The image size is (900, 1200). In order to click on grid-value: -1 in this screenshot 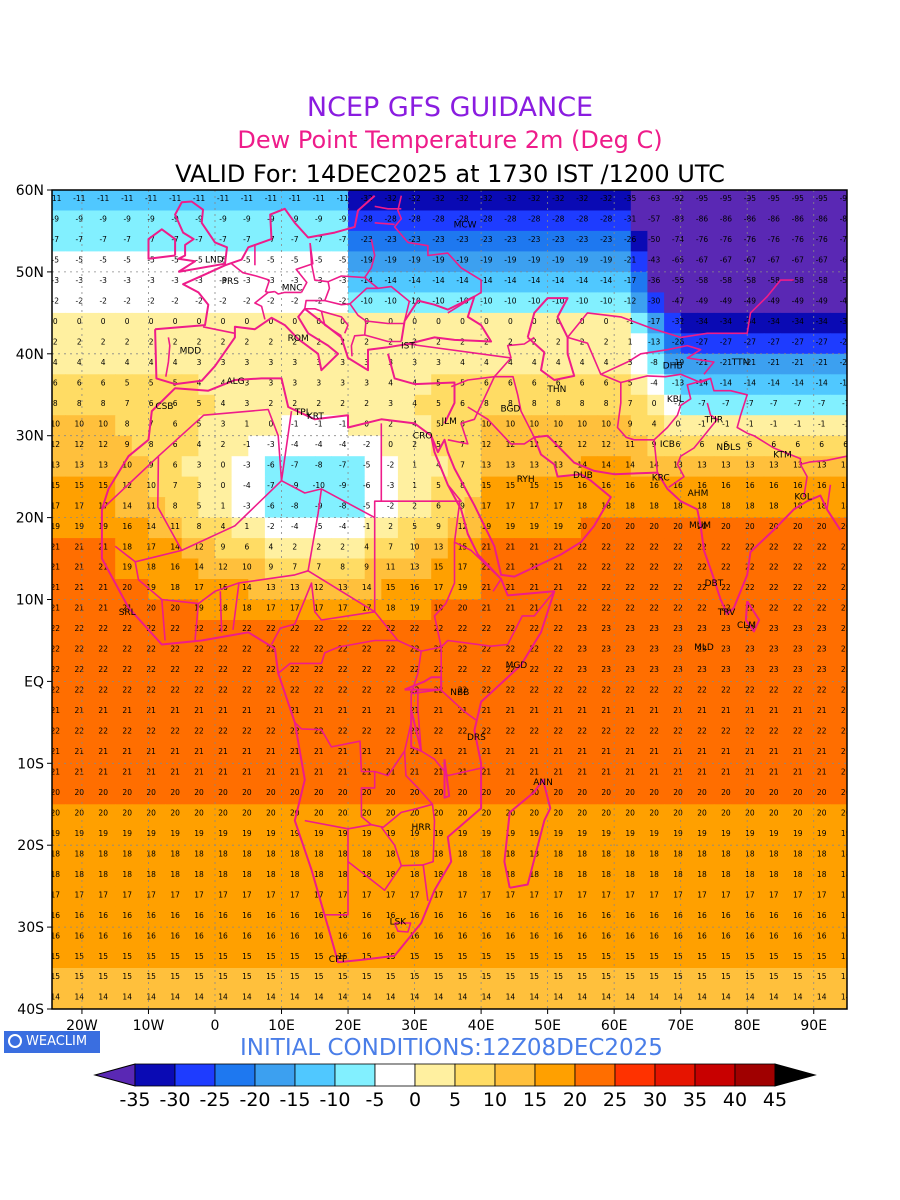, I will do `click(774, 423)`.